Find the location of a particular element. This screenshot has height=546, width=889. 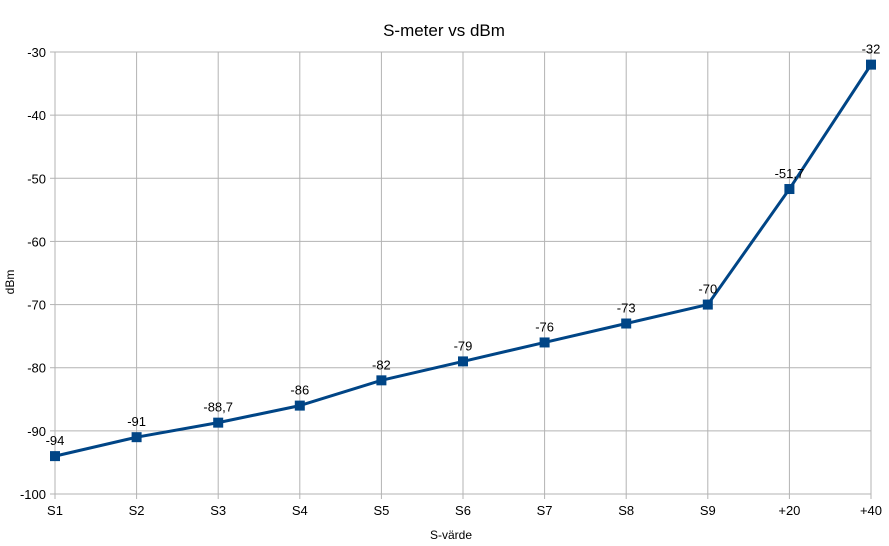

y-axis-label: dBm is located at coordinates (10, 282).